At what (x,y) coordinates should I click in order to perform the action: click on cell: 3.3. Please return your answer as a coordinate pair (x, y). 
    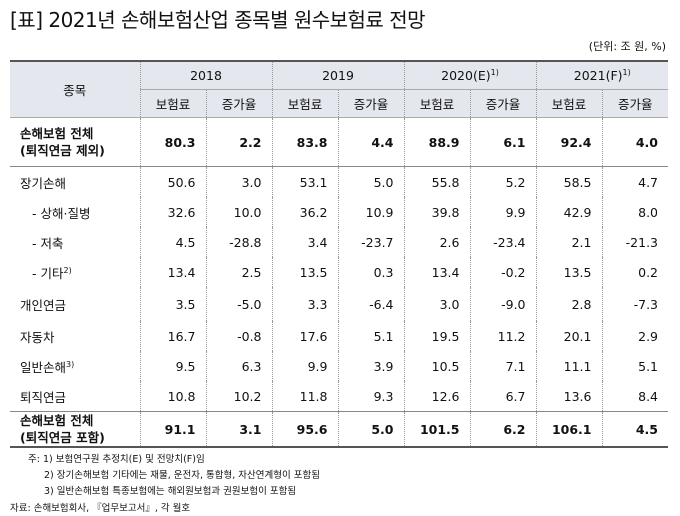
    Looking at the image, I should click on (305, 304).